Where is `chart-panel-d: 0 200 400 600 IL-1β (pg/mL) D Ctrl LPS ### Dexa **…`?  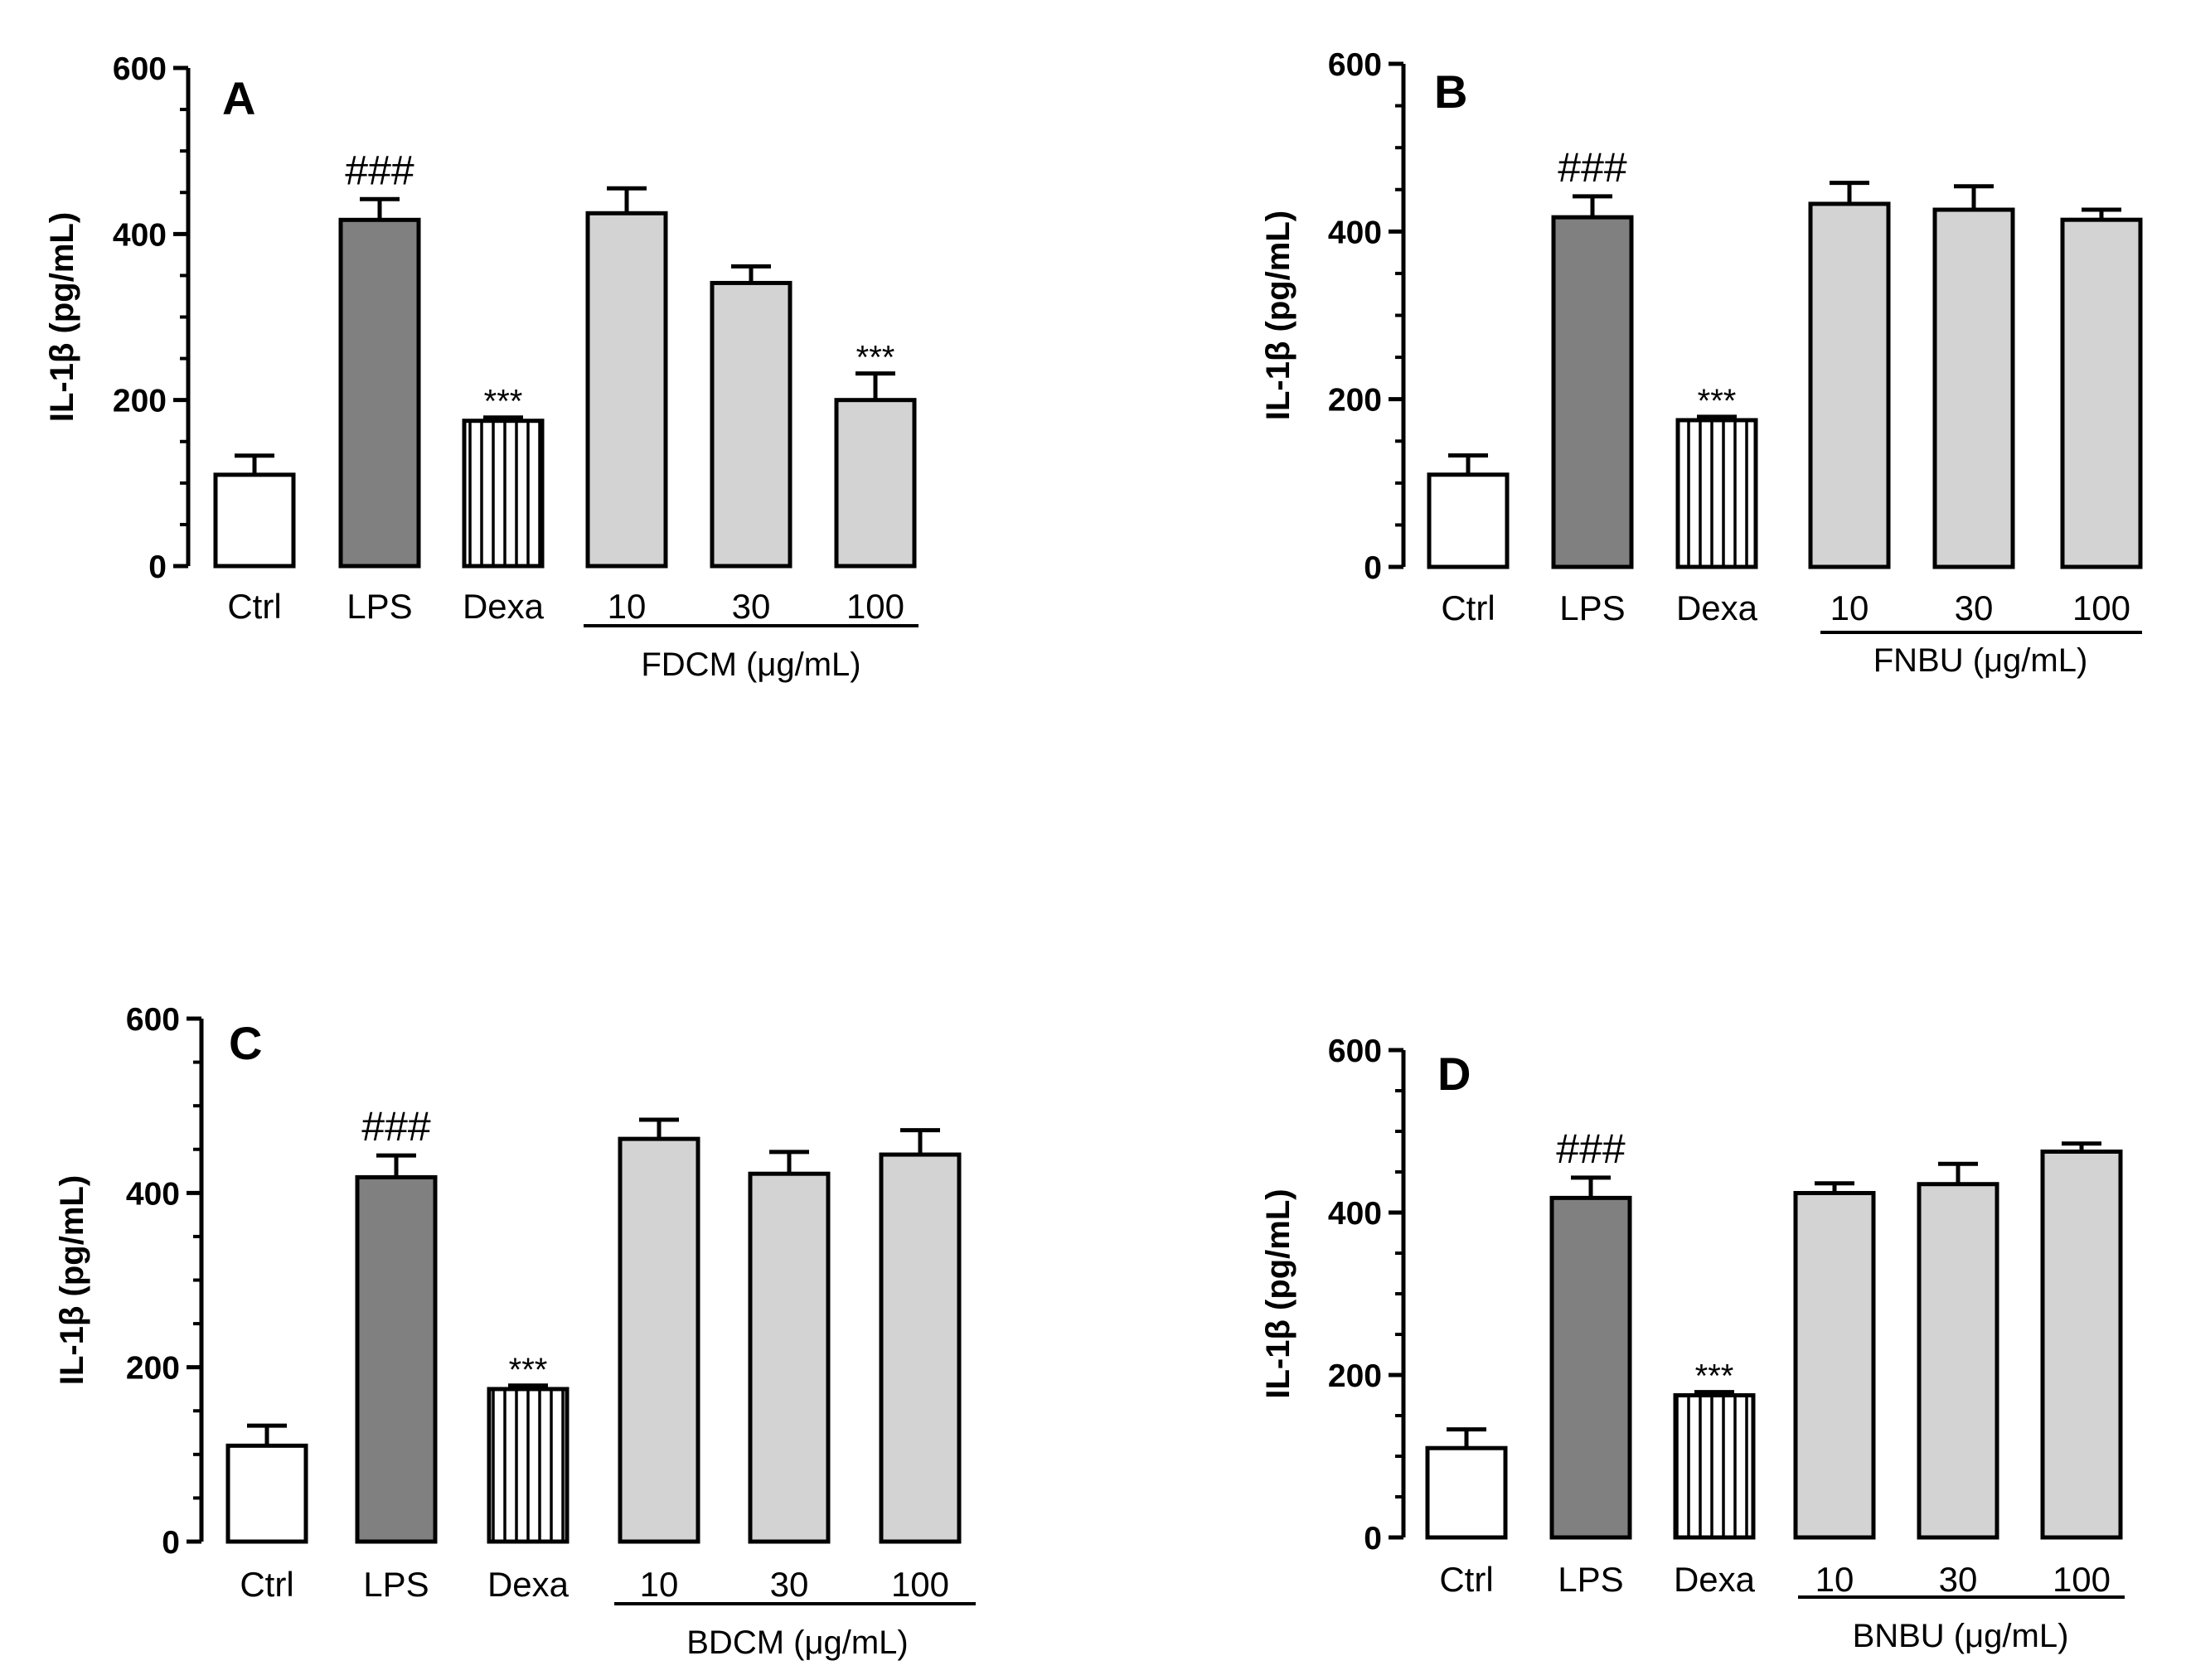 chart-panel-d: 0 200 400 600 IL-1β (pg/mL) D Ctrl LPS ### Dexa **… is located at coordinates (1692, 1344).